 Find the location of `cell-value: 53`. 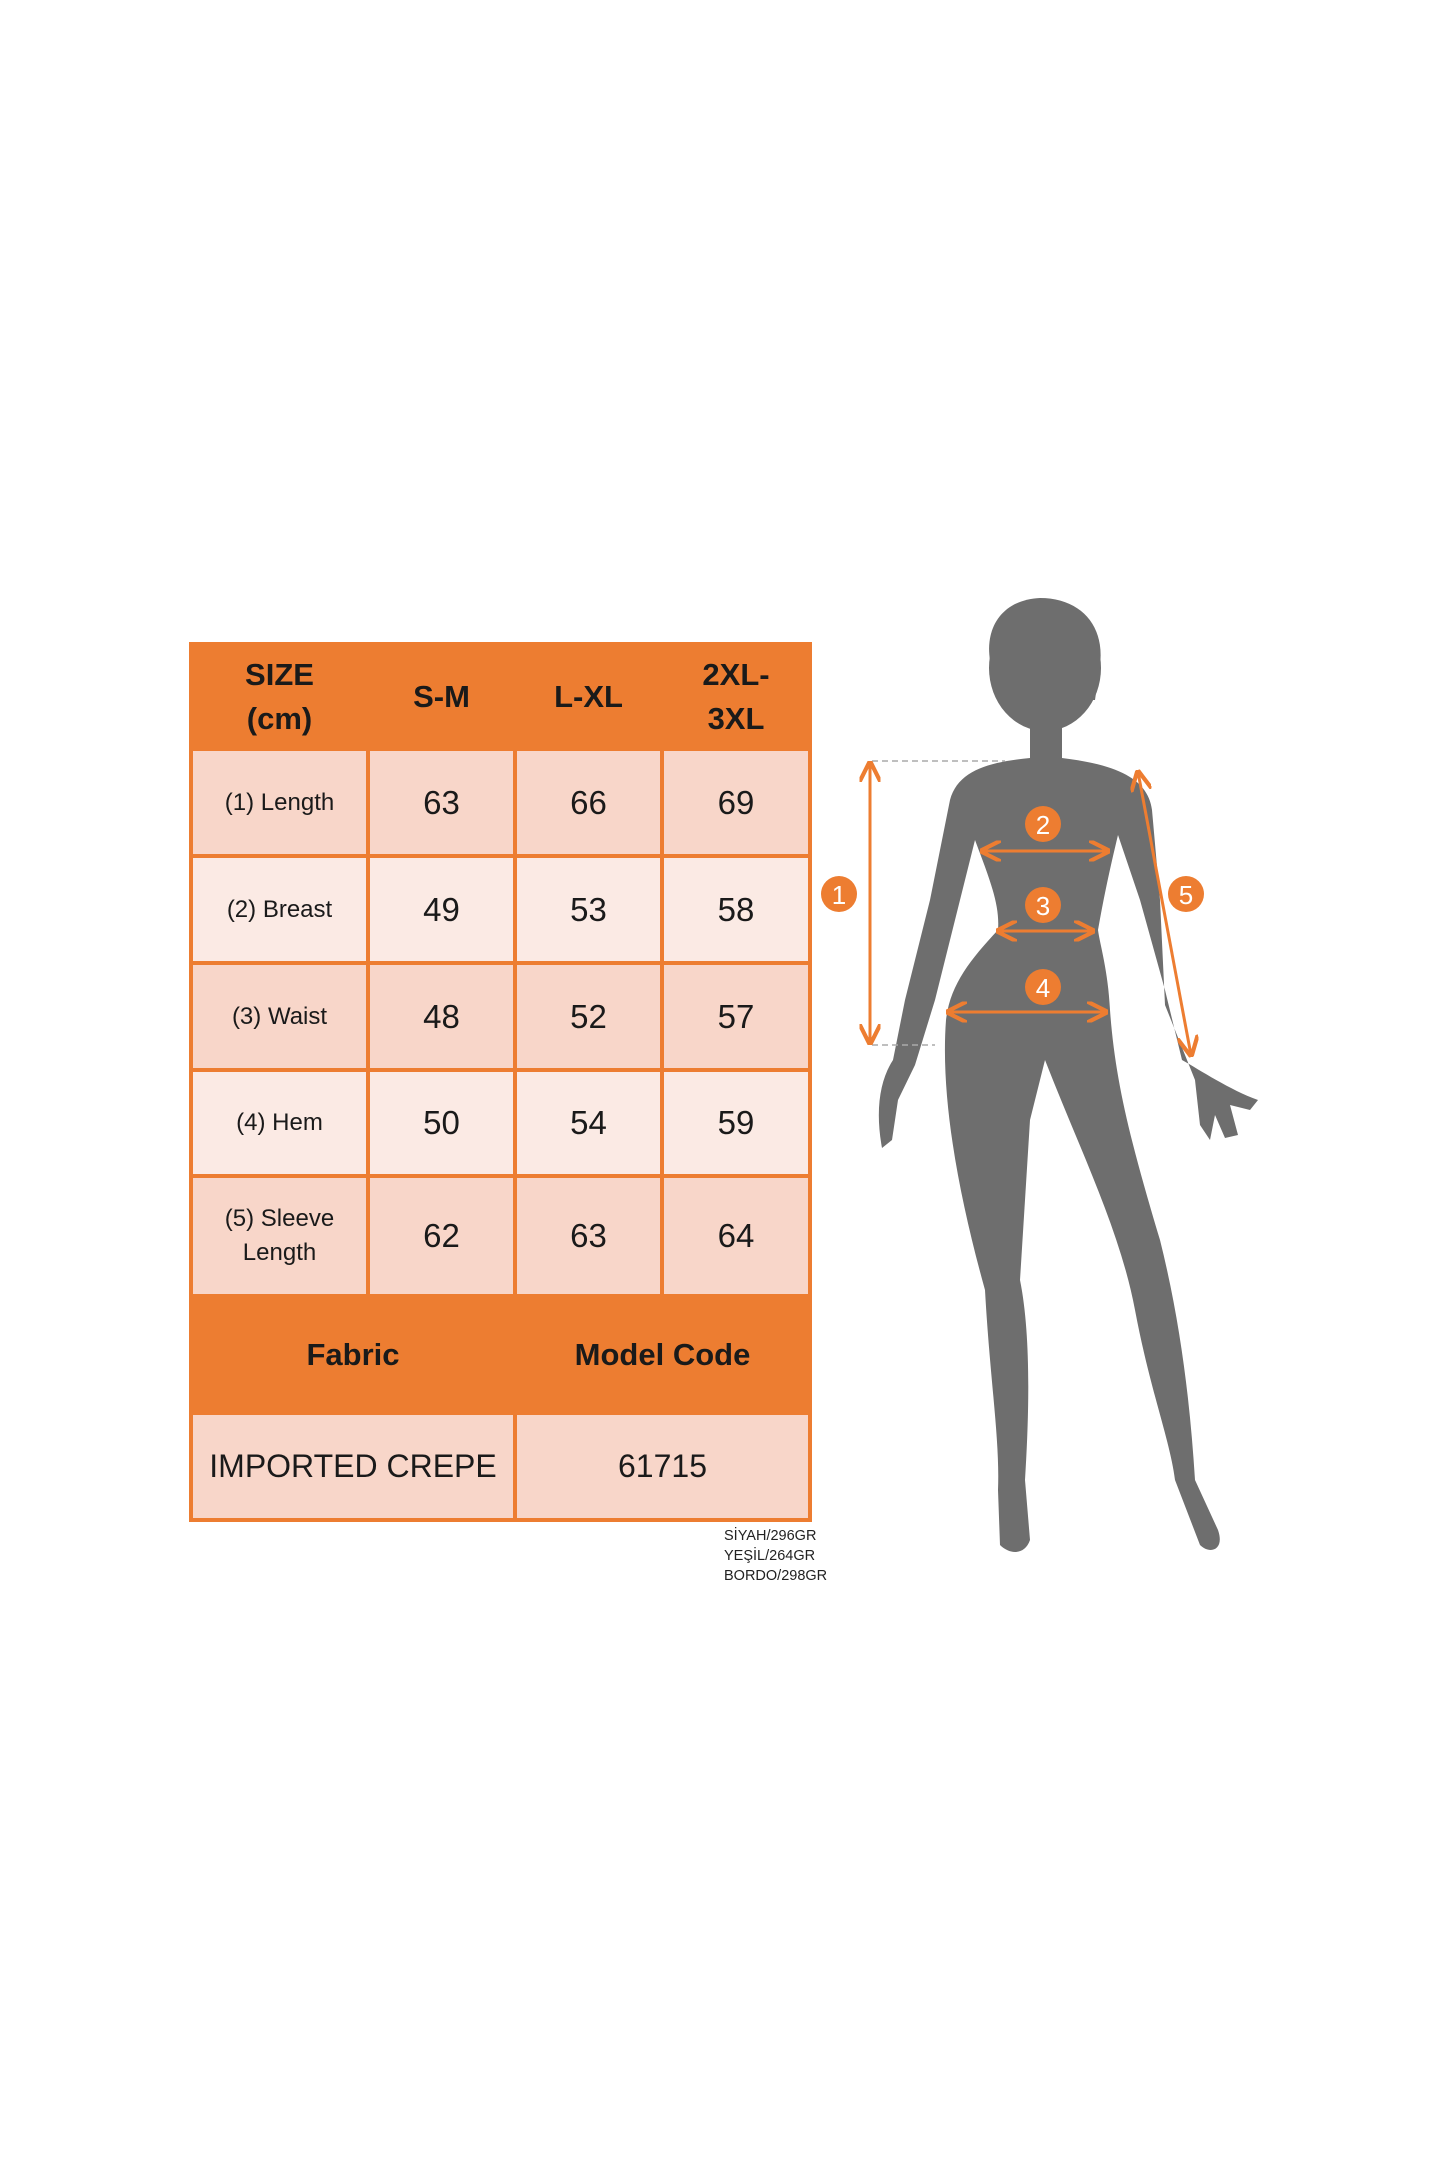

cell-value: 53 is located at coordinates (588, 909).